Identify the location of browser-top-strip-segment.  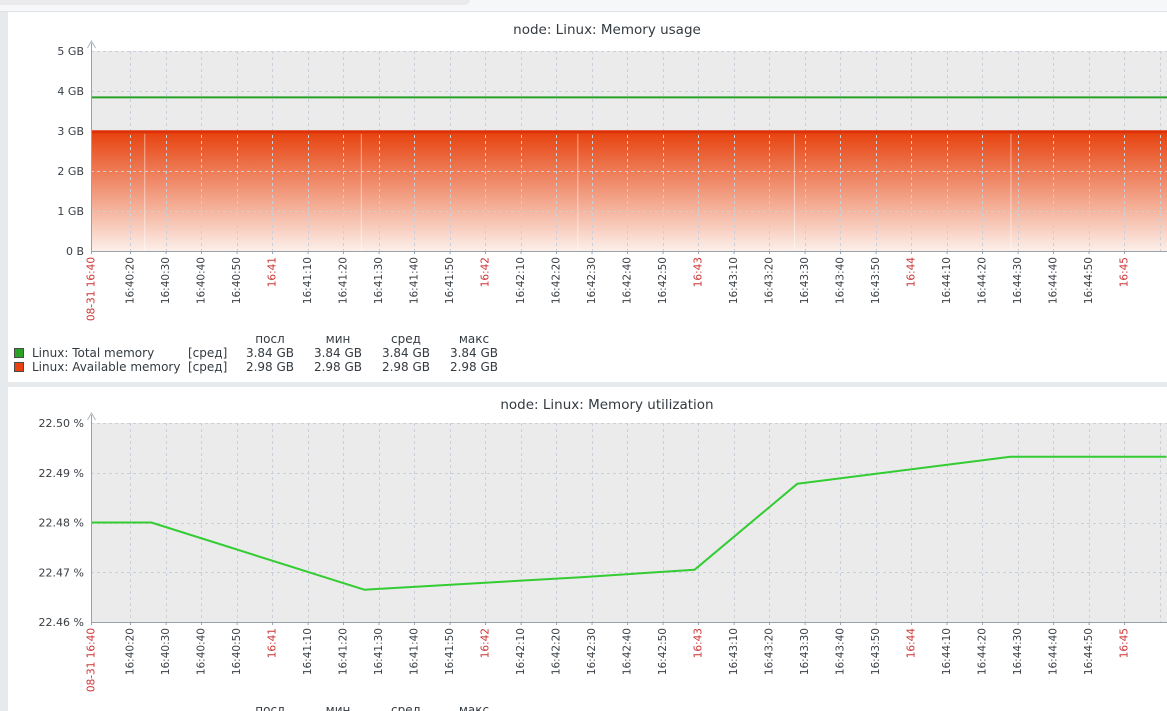
(235, 2).